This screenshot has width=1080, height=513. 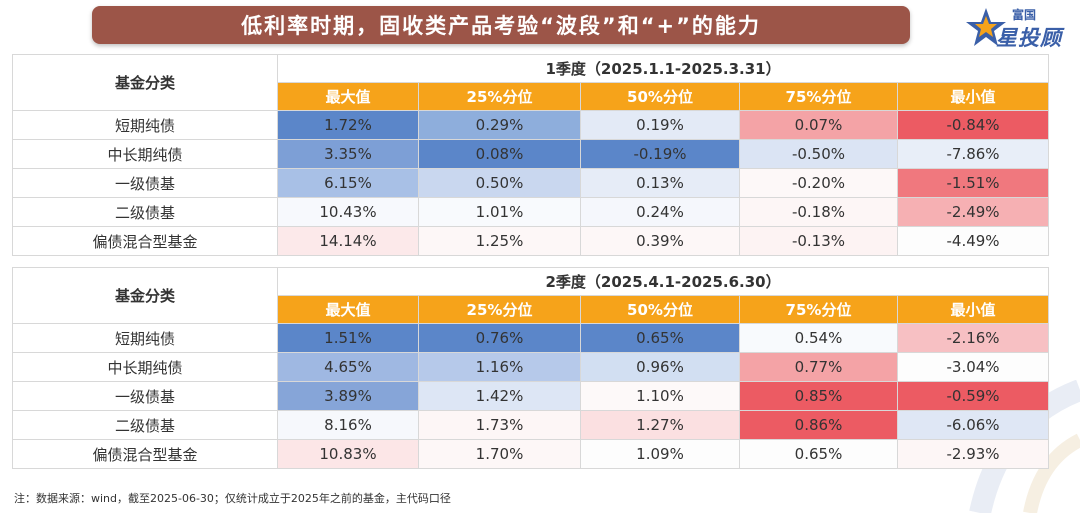 I want to click on table-row: 二级债基 8.16% 1.73% 1.27% 0.86% -6.06%, so click(x=531, y=425).